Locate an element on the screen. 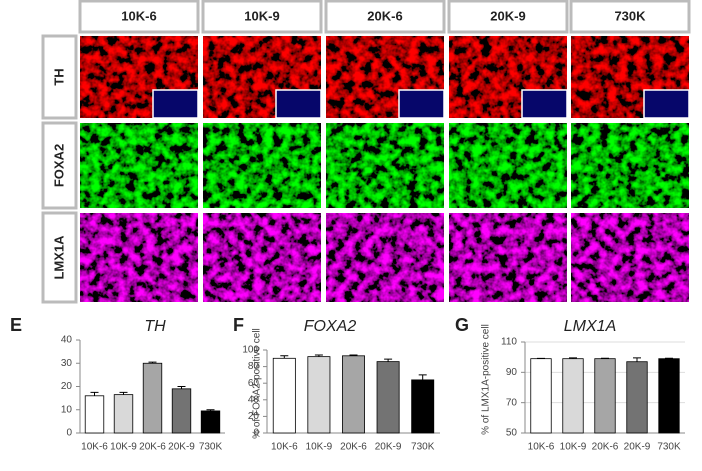 Image resolution: width=702 pixels, height=471 pixels. column-header: 20K-9 is located at coordinates (507, 15).